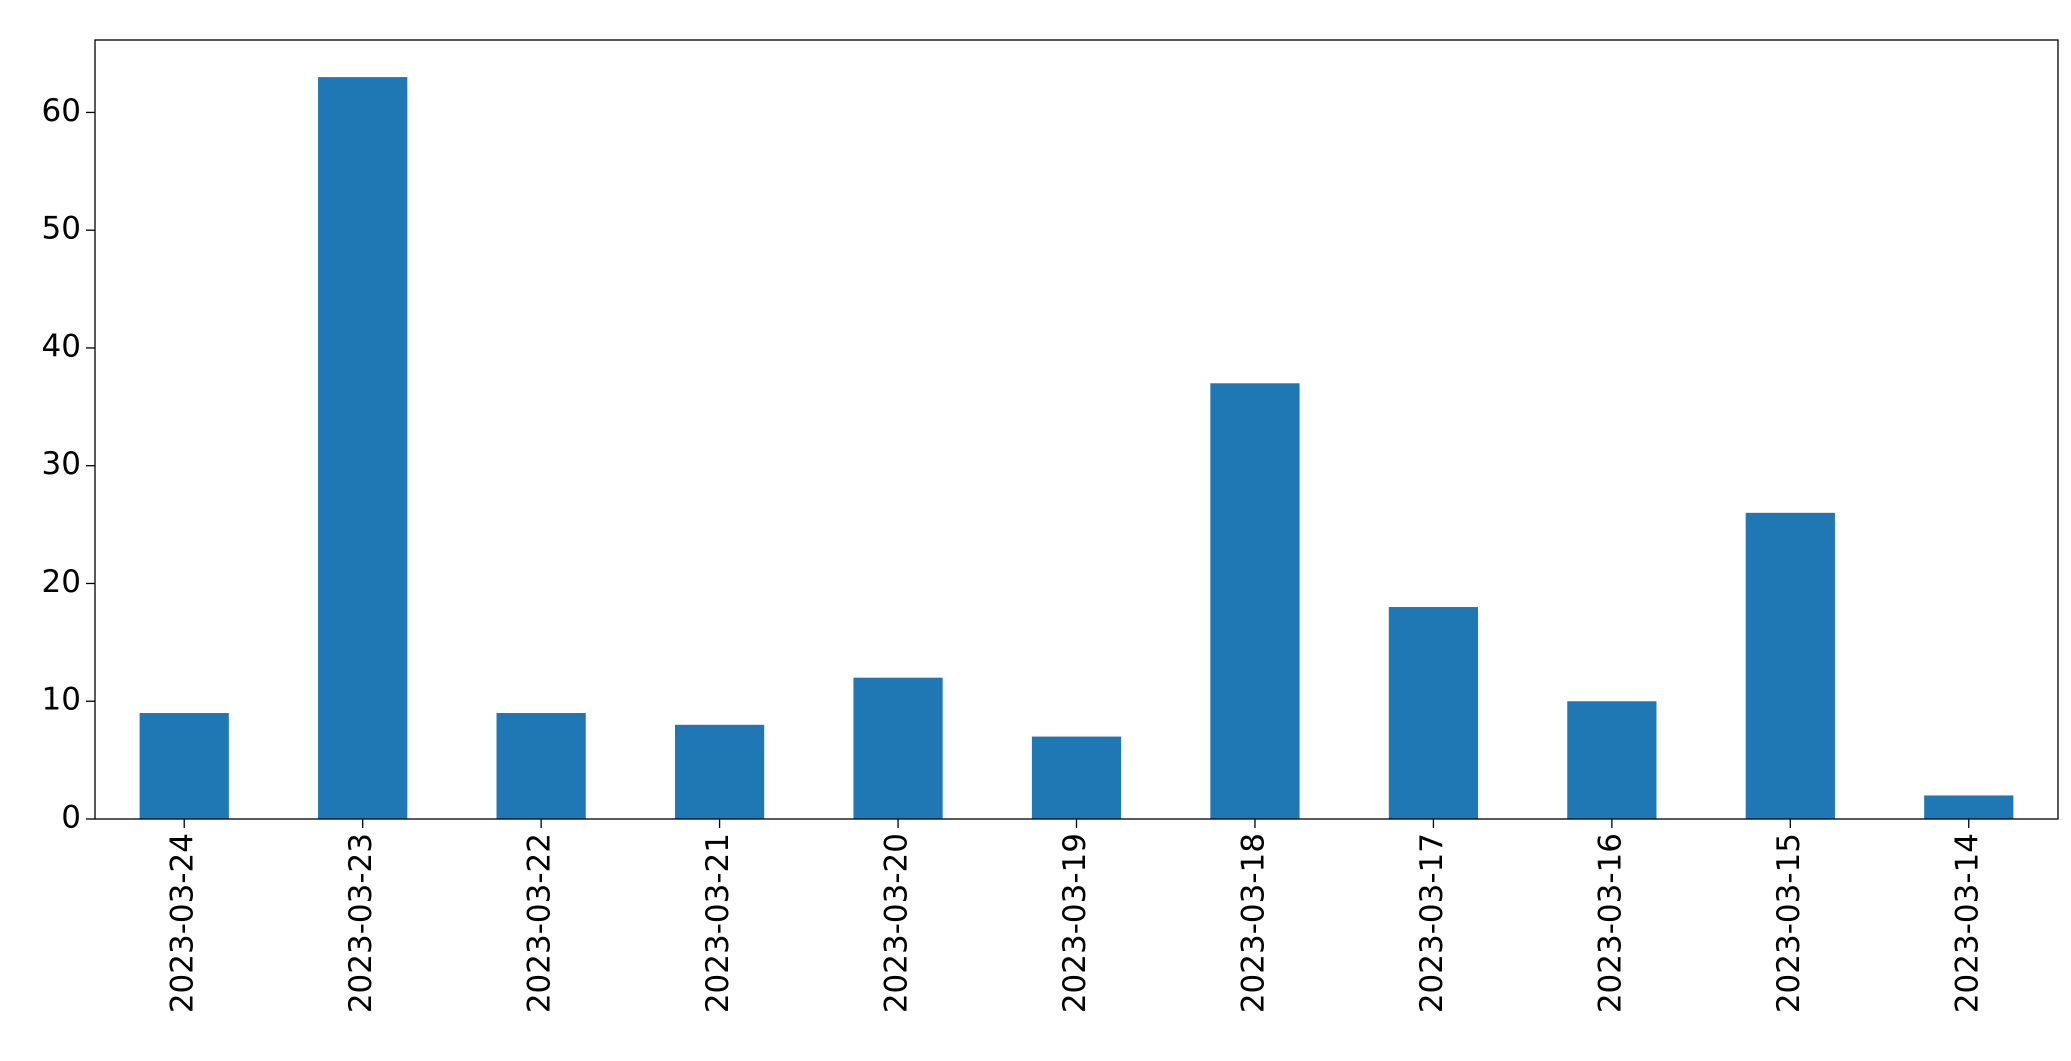  Describe the element at coordinates (540, 923) in the screenshot. I see `x-tick-label: 2023-03-22` at that location.